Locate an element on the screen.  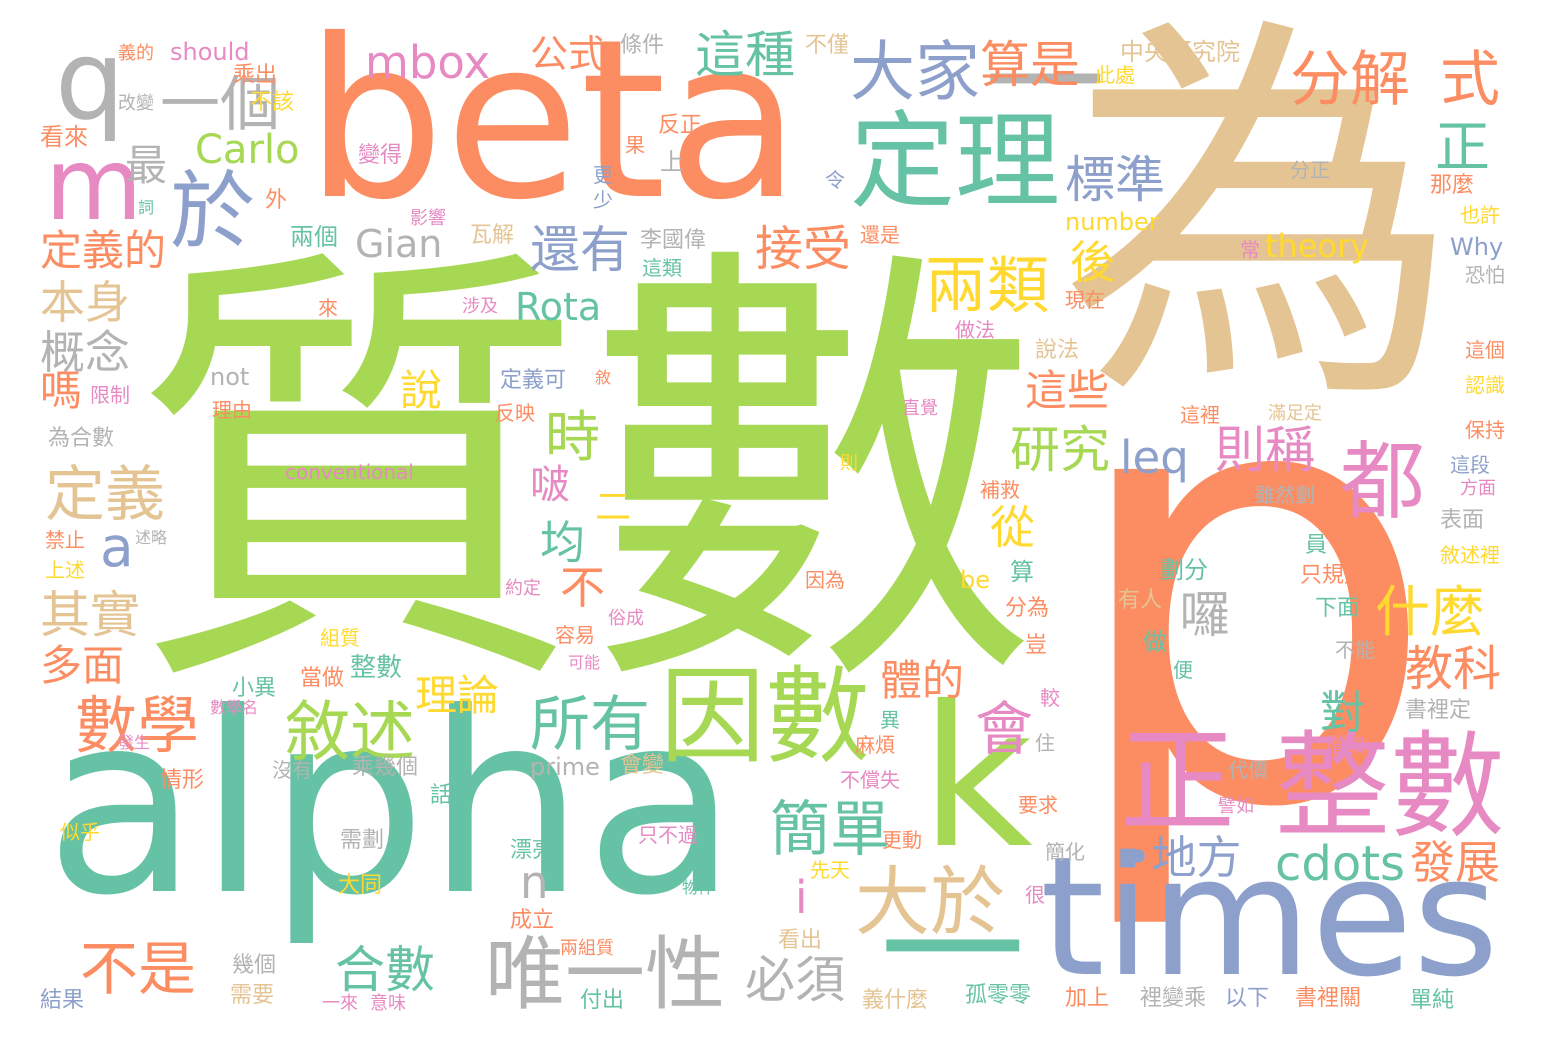
word-jieguo: 結果 is located at coordinates (62, 1000).